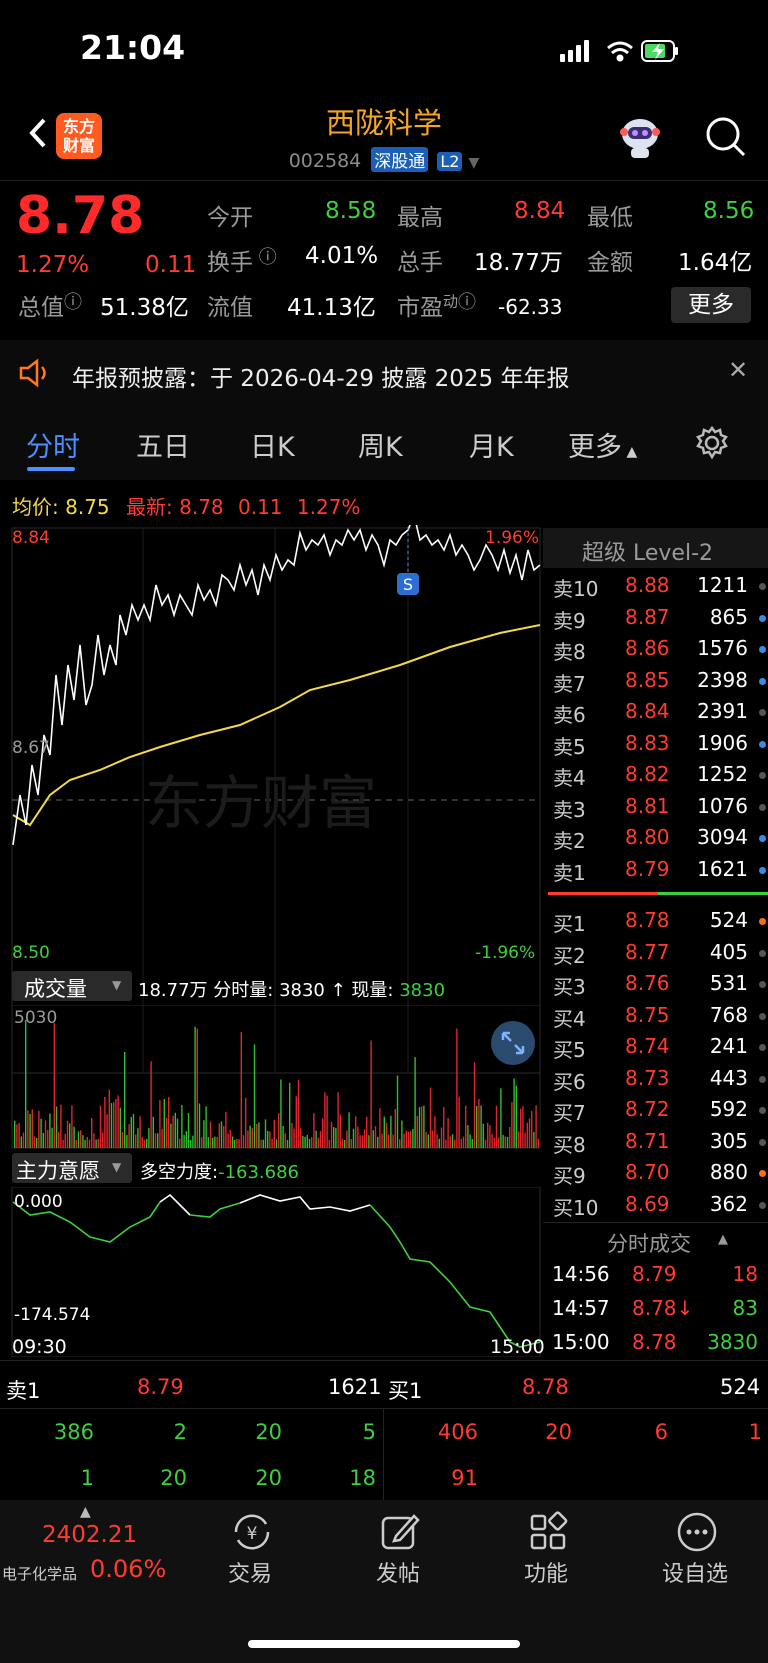 This screenshot has width=768, height=1663. Describe the element at coordinates (53, 447) in the screenshot. I see `tab-intraday: 分时` at that location.